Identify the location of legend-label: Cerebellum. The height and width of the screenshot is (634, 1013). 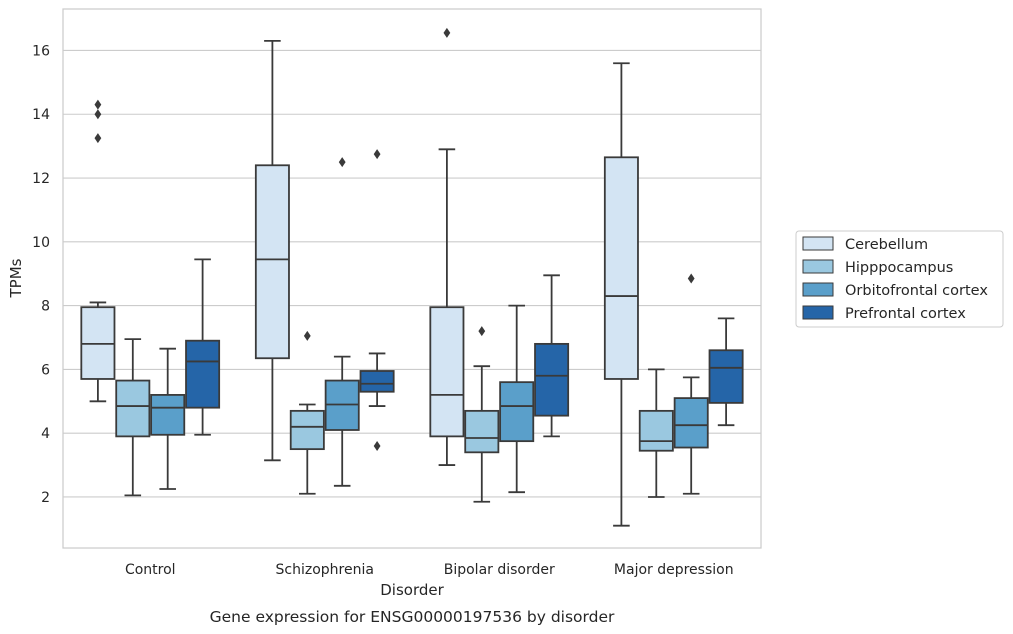
(886, 245).